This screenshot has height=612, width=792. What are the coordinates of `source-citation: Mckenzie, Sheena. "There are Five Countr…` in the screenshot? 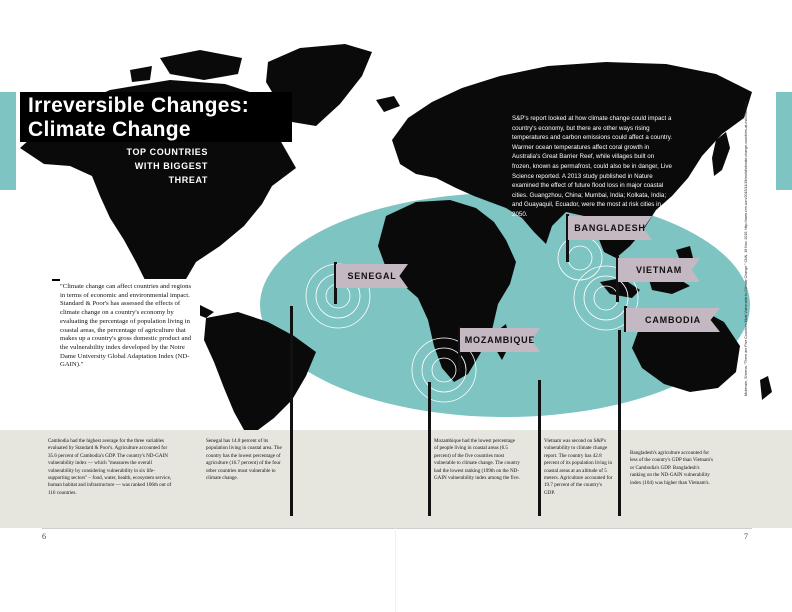 It's located at (746, 248).